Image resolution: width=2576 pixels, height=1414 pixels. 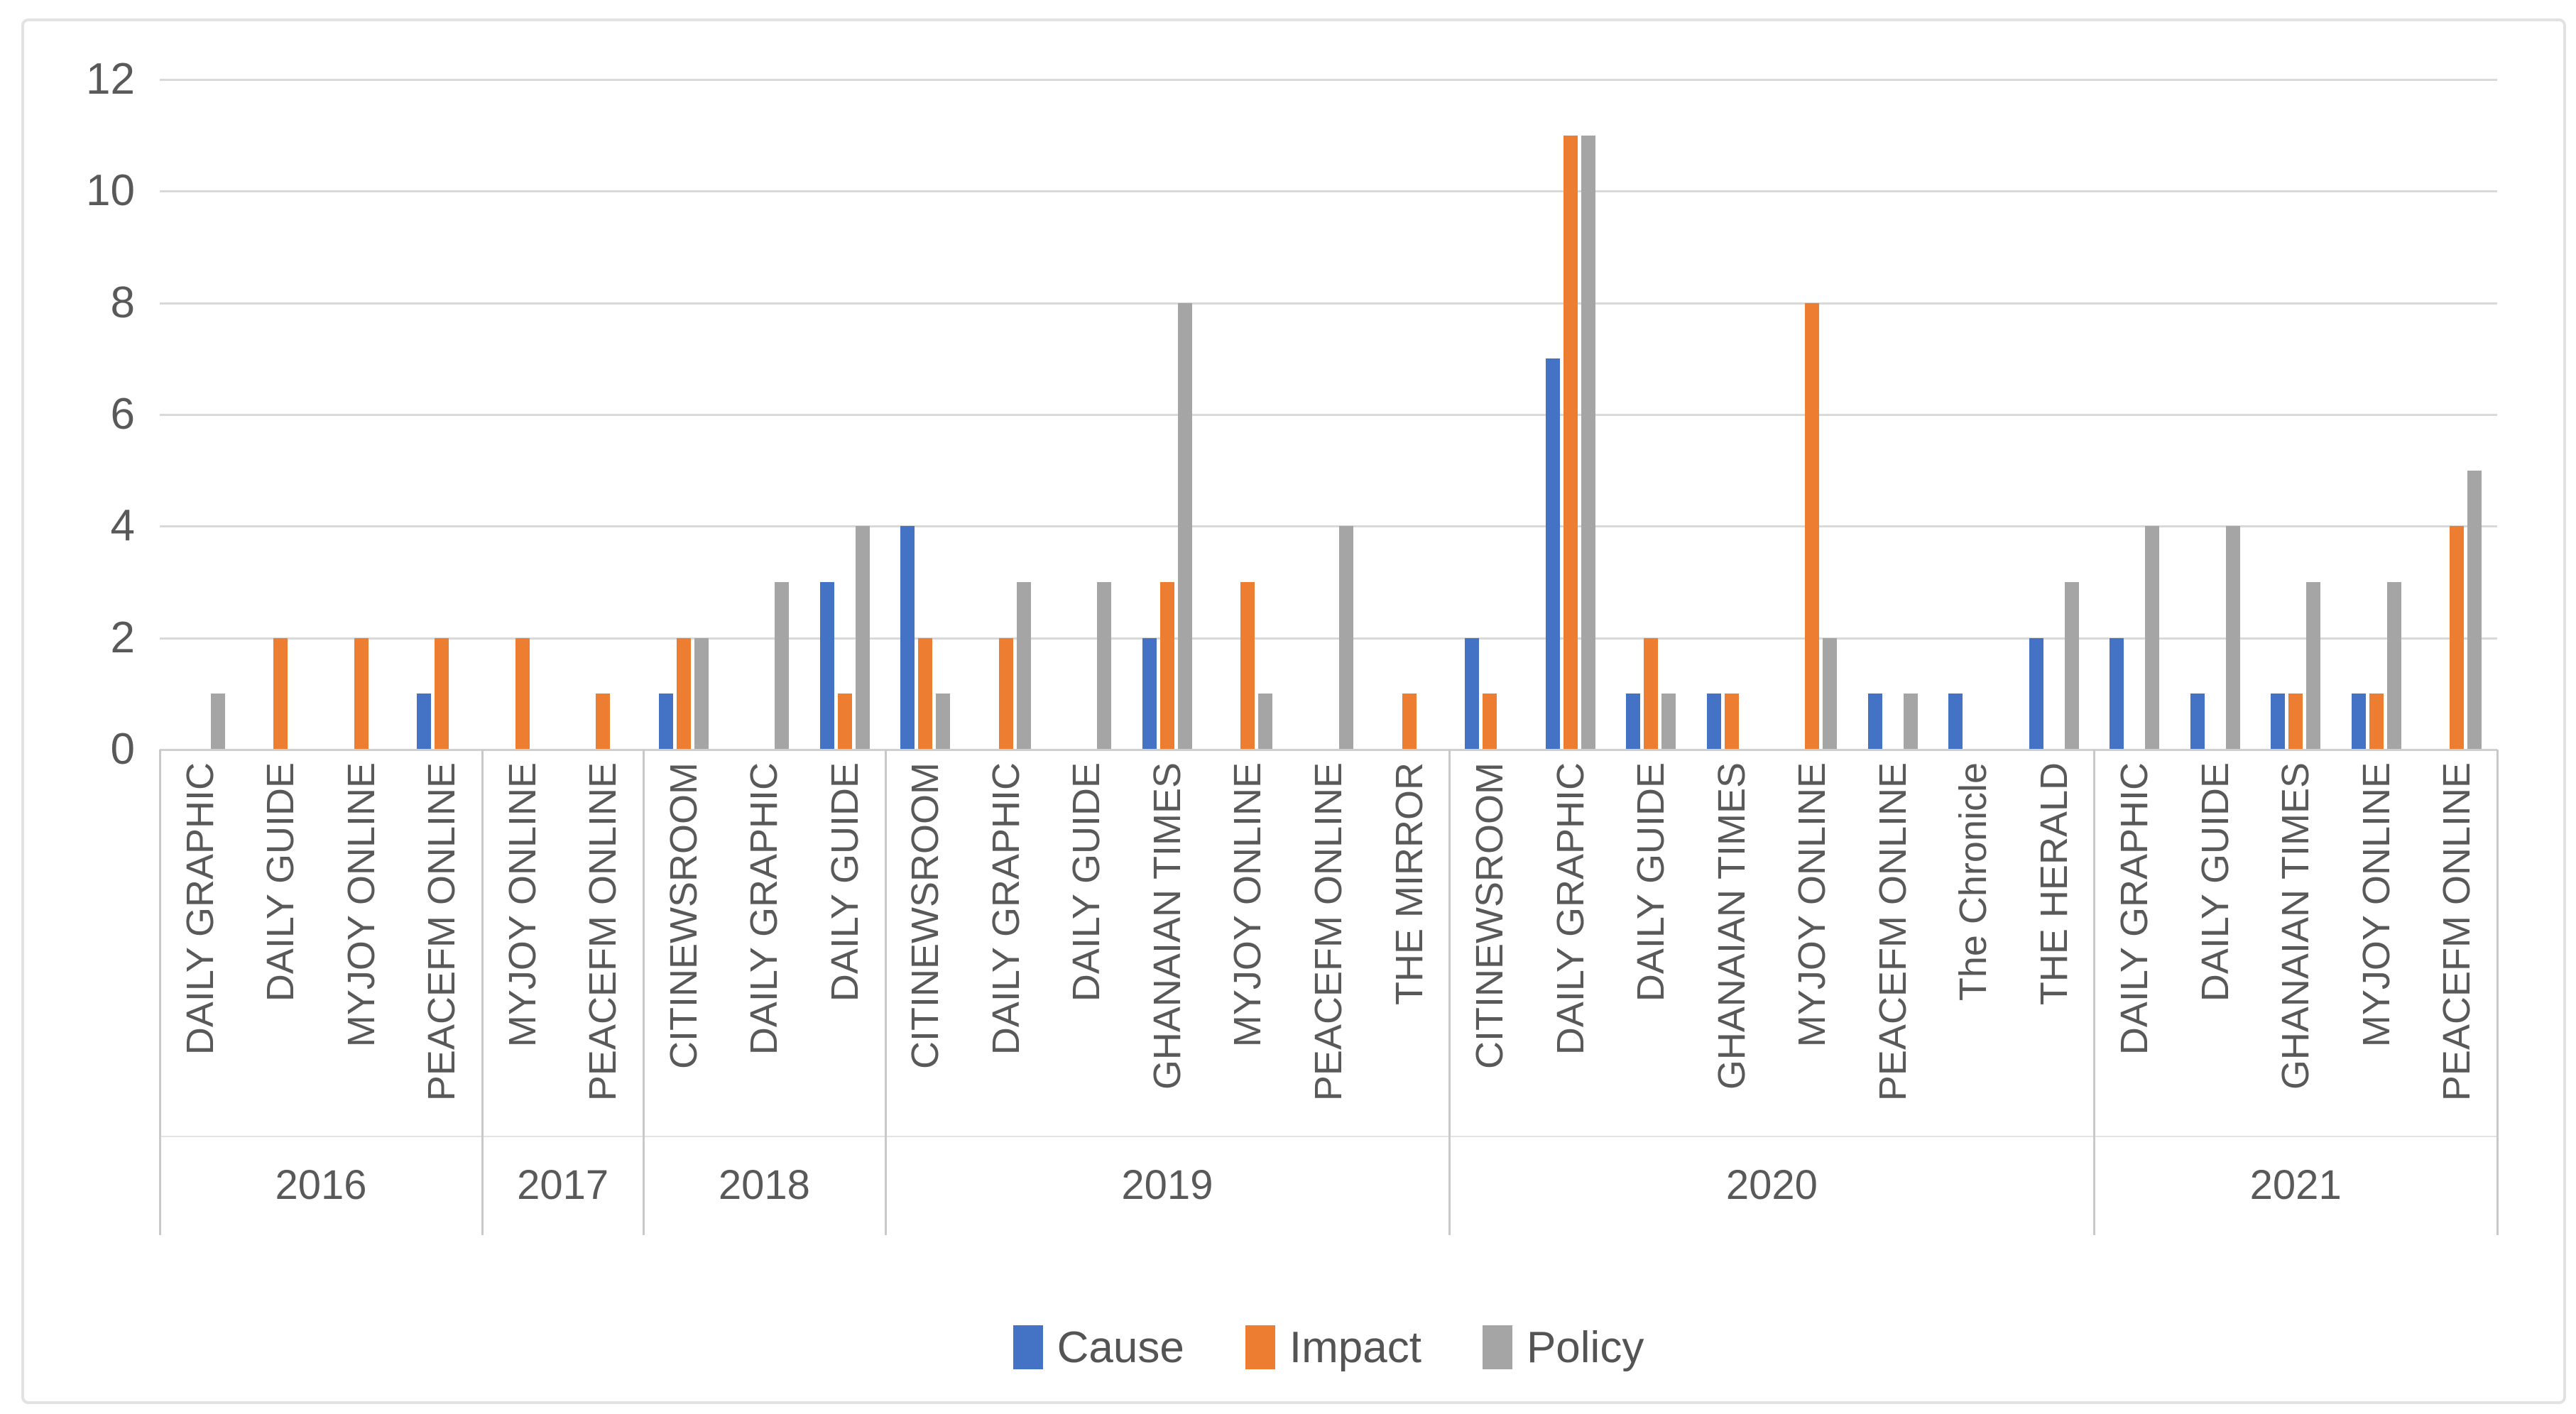 I want to click on category-label: THE MIRROR, so click(x=1409, y=943).